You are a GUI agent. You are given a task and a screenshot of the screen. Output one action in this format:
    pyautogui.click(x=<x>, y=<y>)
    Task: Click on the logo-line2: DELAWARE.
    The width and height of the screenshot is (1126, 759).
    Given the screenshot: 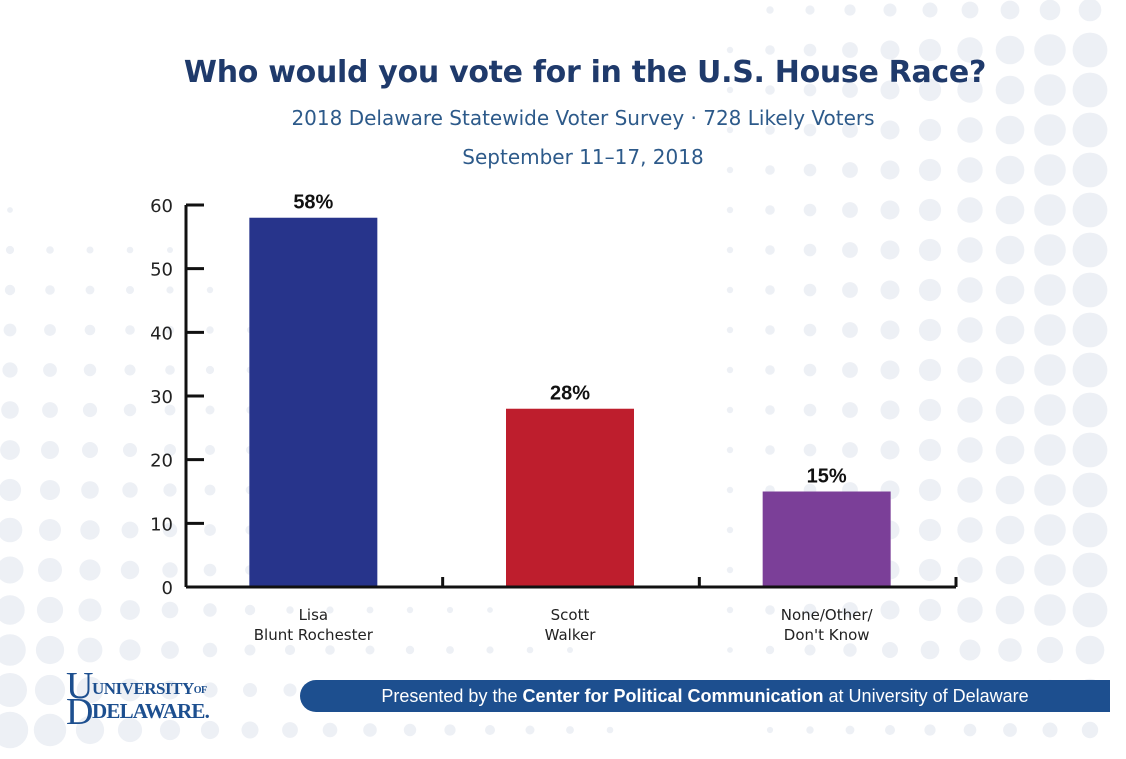 What is the action you would take?
    pyautogui.click(x=151, y=711)
    